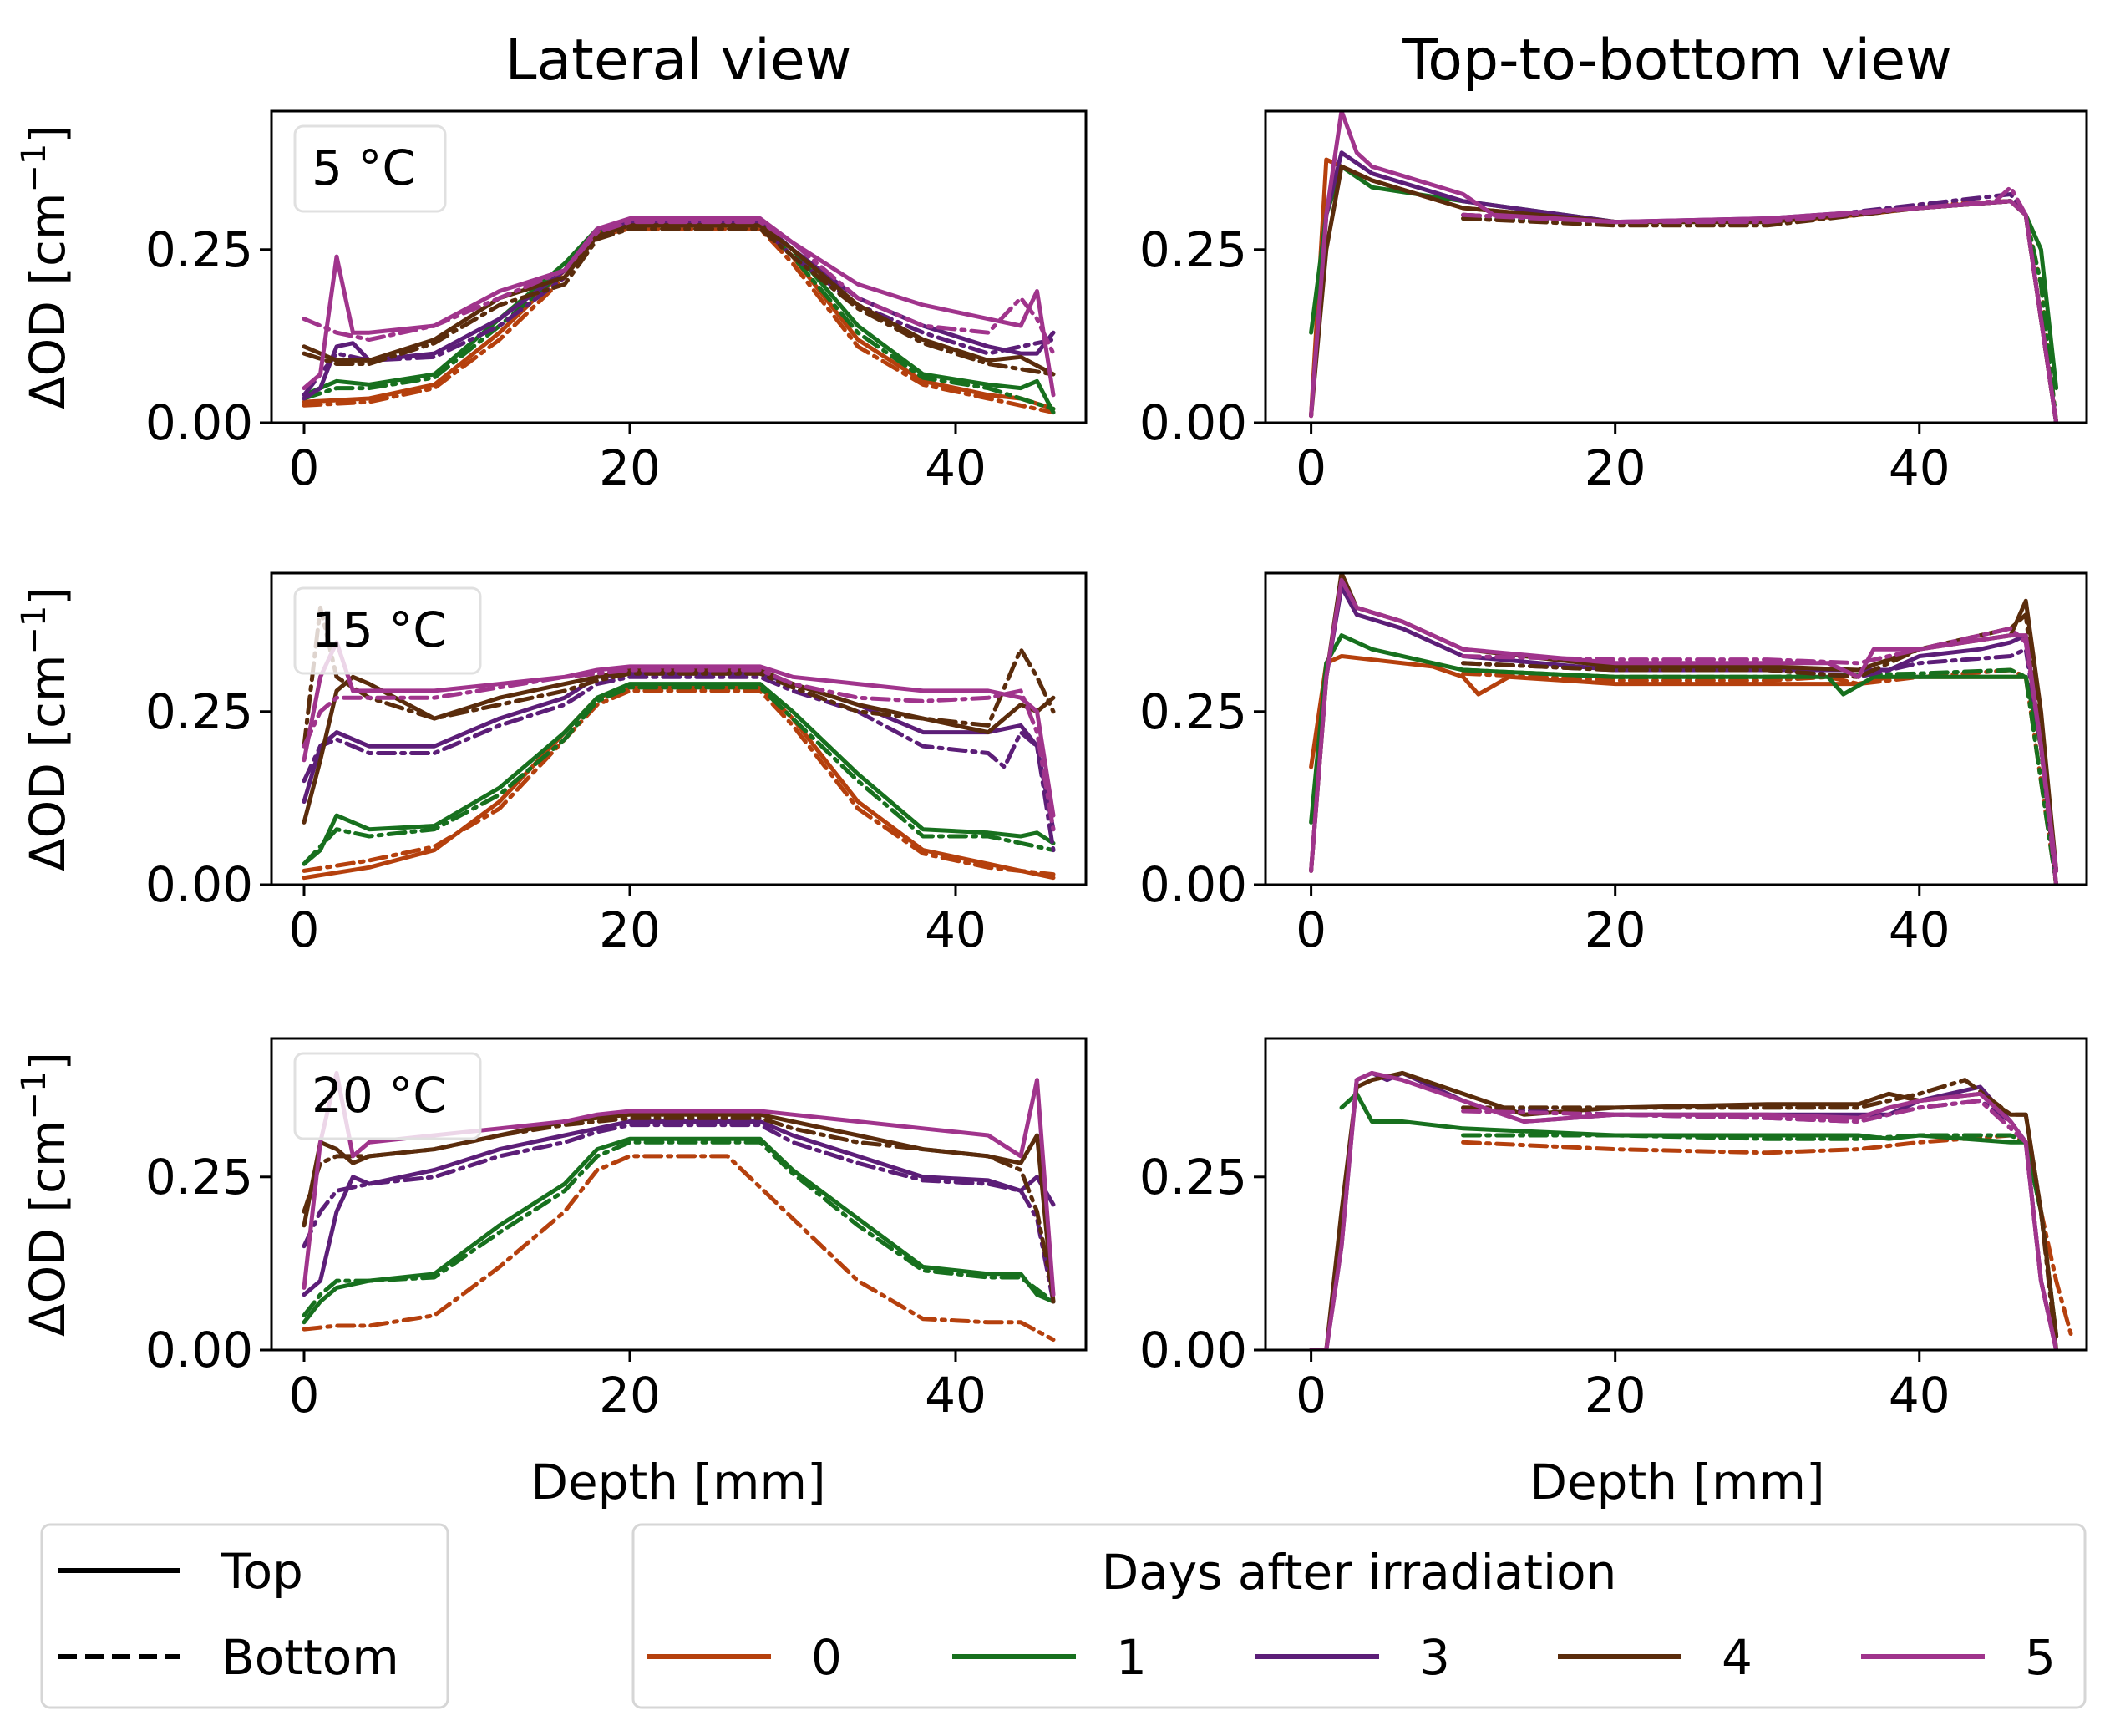 Image resolution: width=2110 pixels, height=1736 pixels. I want to click on series-group-lateral-5C, so click(679, 315).